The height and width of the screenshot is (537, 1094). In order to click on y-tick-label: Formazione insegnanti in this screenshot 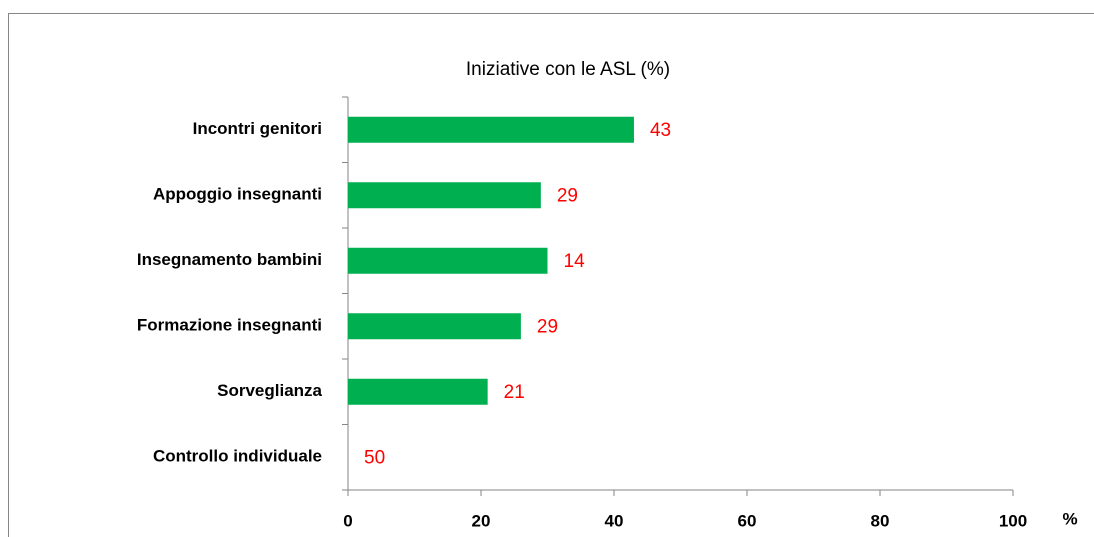, I will do `click(229, 325)`.